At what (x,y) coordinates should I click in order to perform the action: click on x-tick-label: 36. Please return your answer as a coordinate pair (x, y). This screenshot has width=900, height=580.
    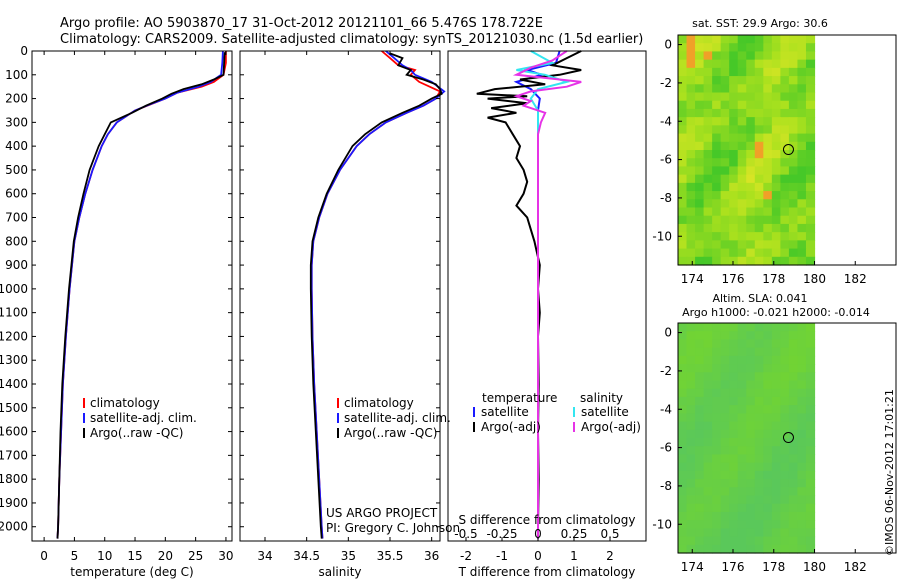
    Looking at the image, I should click on (431, 556).